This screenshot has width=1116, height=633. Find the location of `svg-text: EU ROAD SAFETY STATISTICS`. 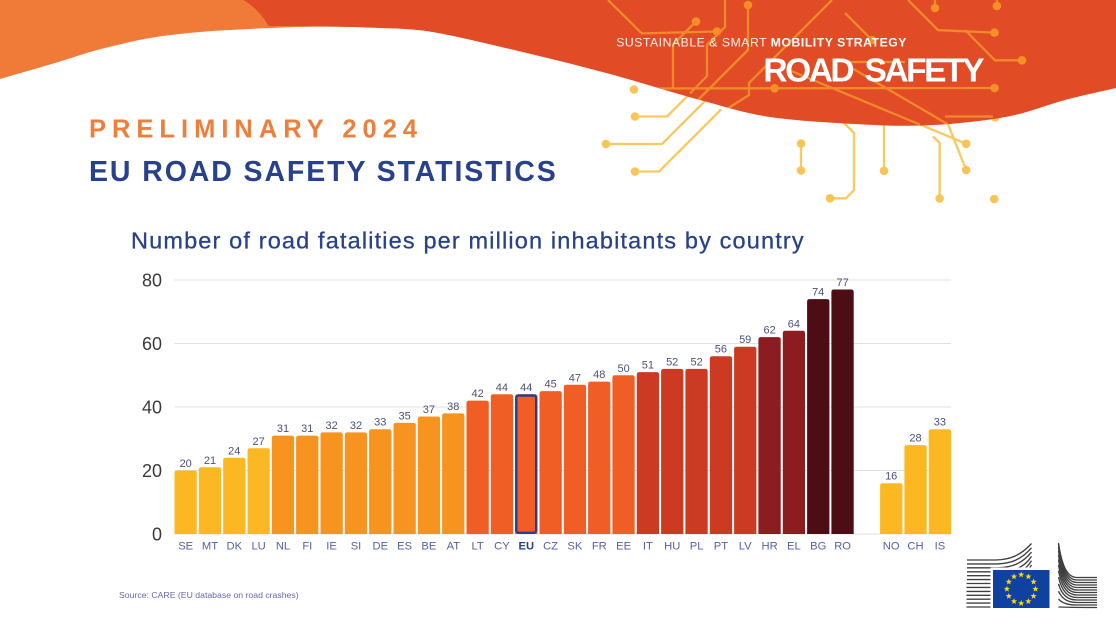

svg-text: EU ROAD SAFETY STATISTICS is located at coordinates (323, 172).